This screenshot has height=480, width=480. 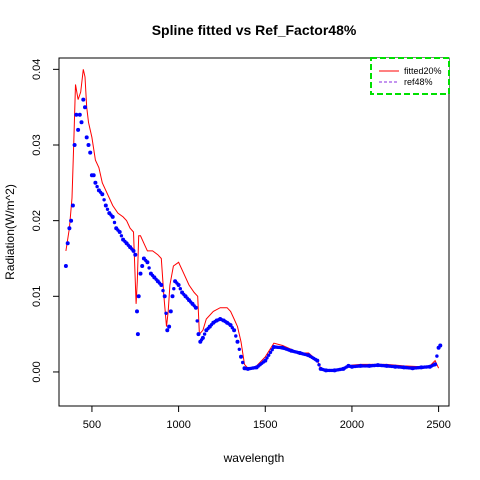 I want to click on legend-box, so click(x=410, y=76).